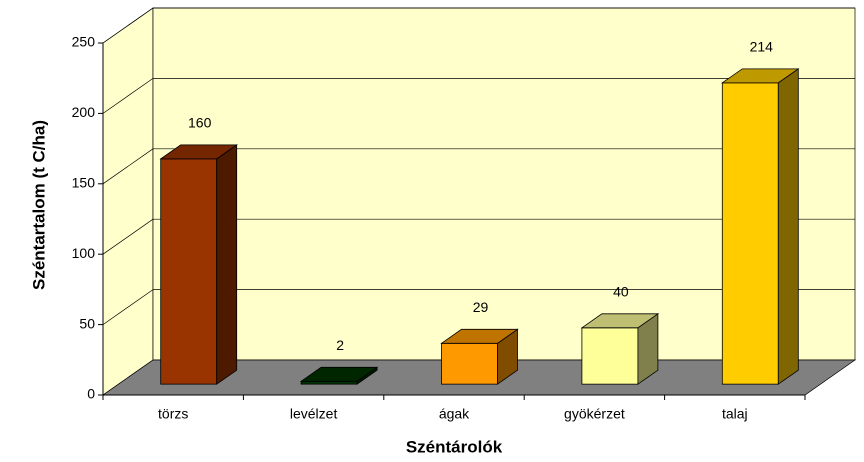  Describe the element at coordinates (594, 414) in the screenshot. I see `x-tick-label: gyökérzet` at that location.